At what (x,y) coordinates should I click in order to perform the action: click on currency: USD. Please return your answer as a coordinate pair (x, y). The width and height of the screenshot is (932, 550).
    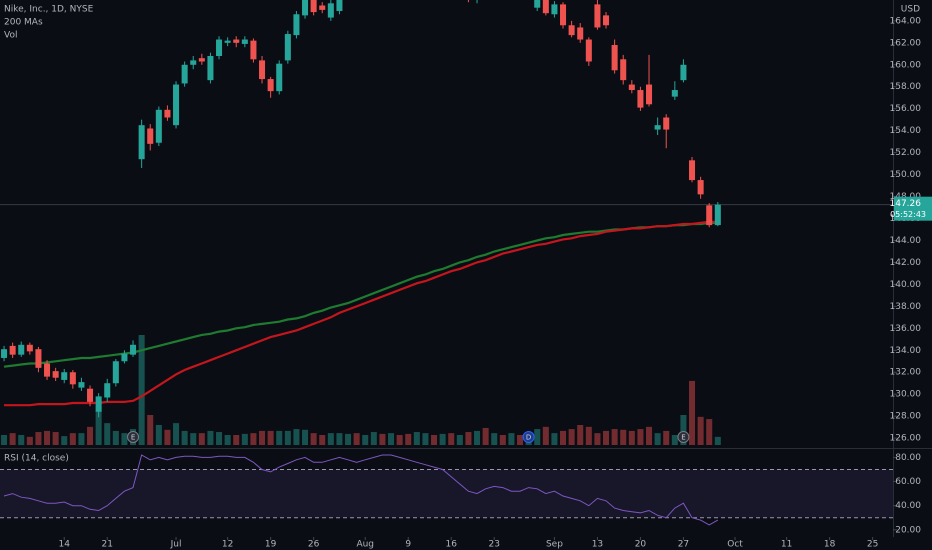
    Looking at the image, I should click on (910, 10).